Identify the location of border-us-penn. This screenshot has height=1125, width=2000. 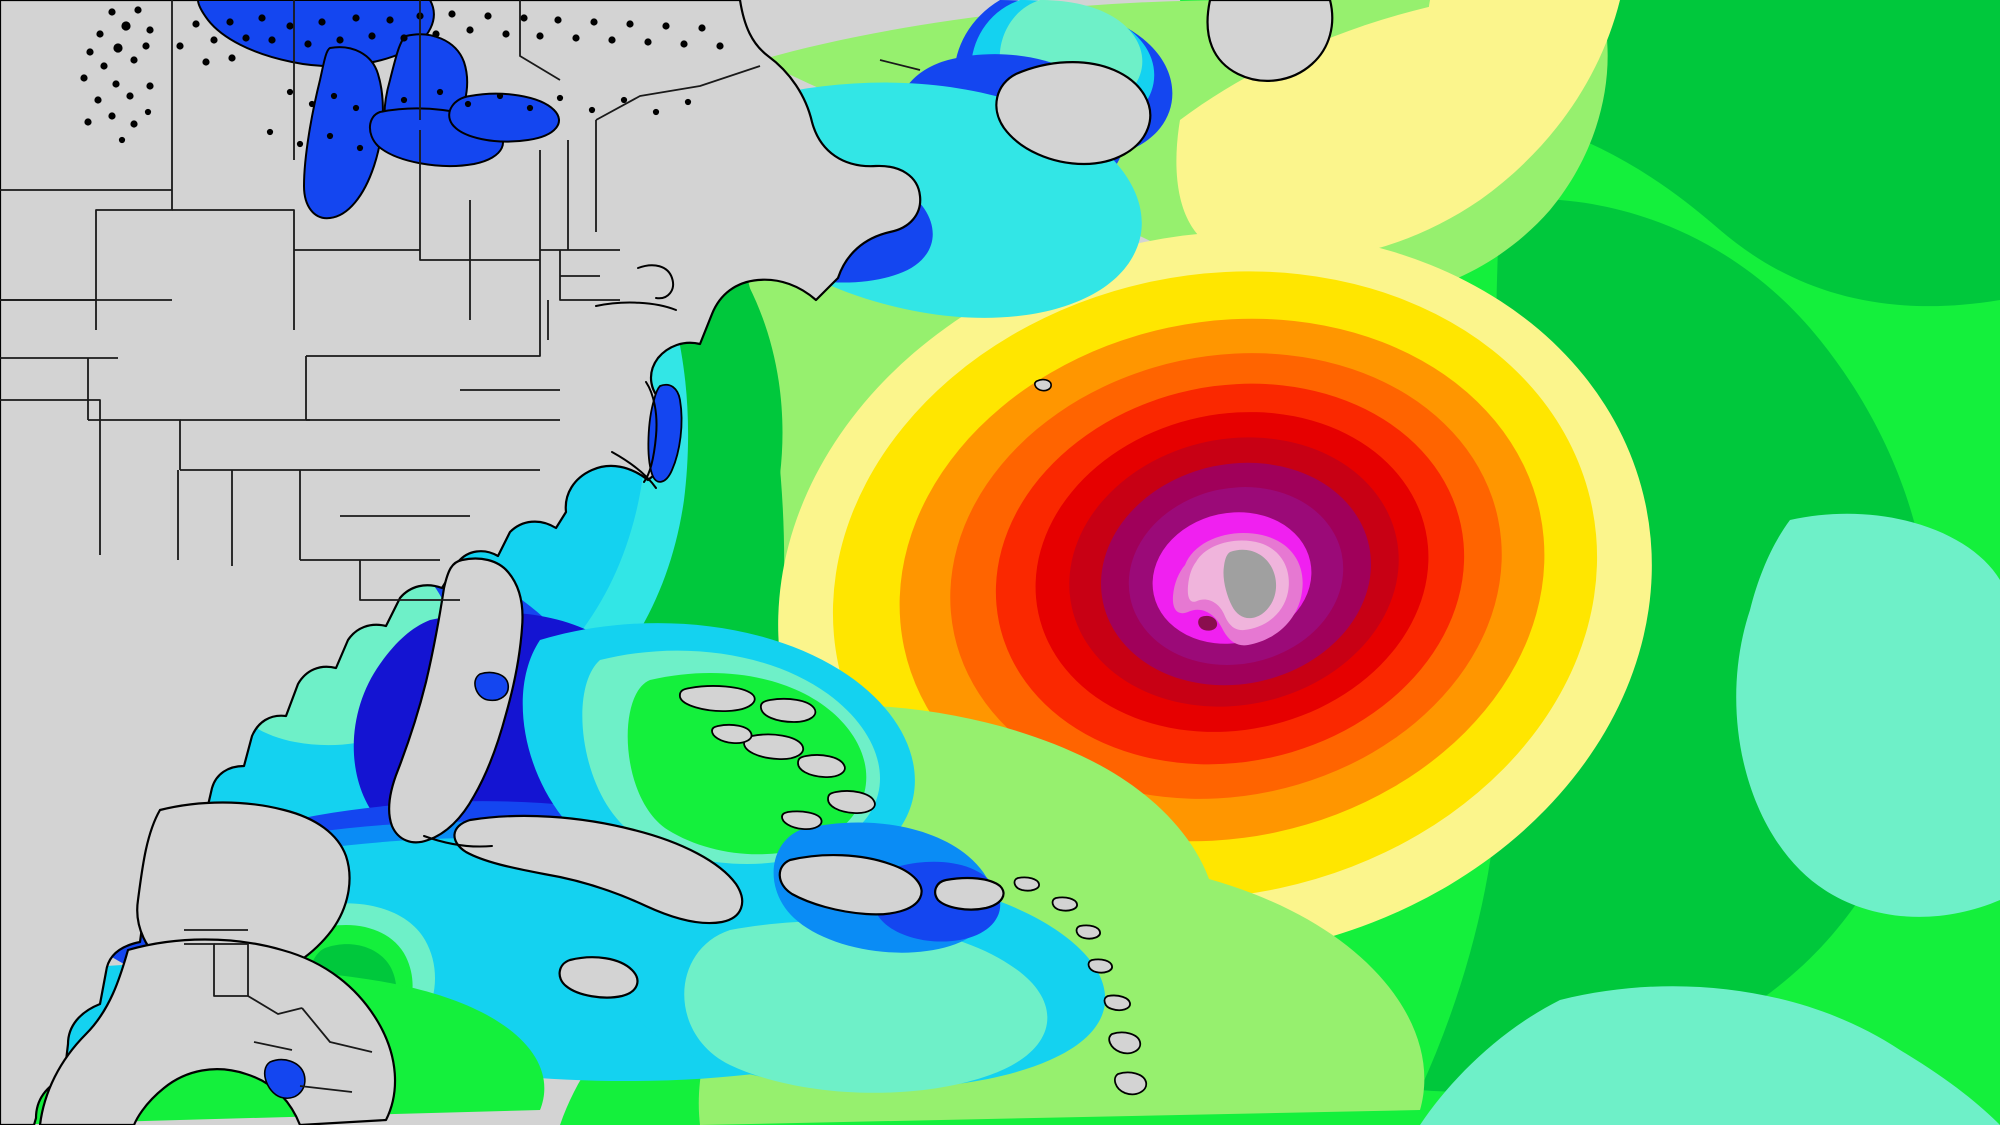
(423, 303).